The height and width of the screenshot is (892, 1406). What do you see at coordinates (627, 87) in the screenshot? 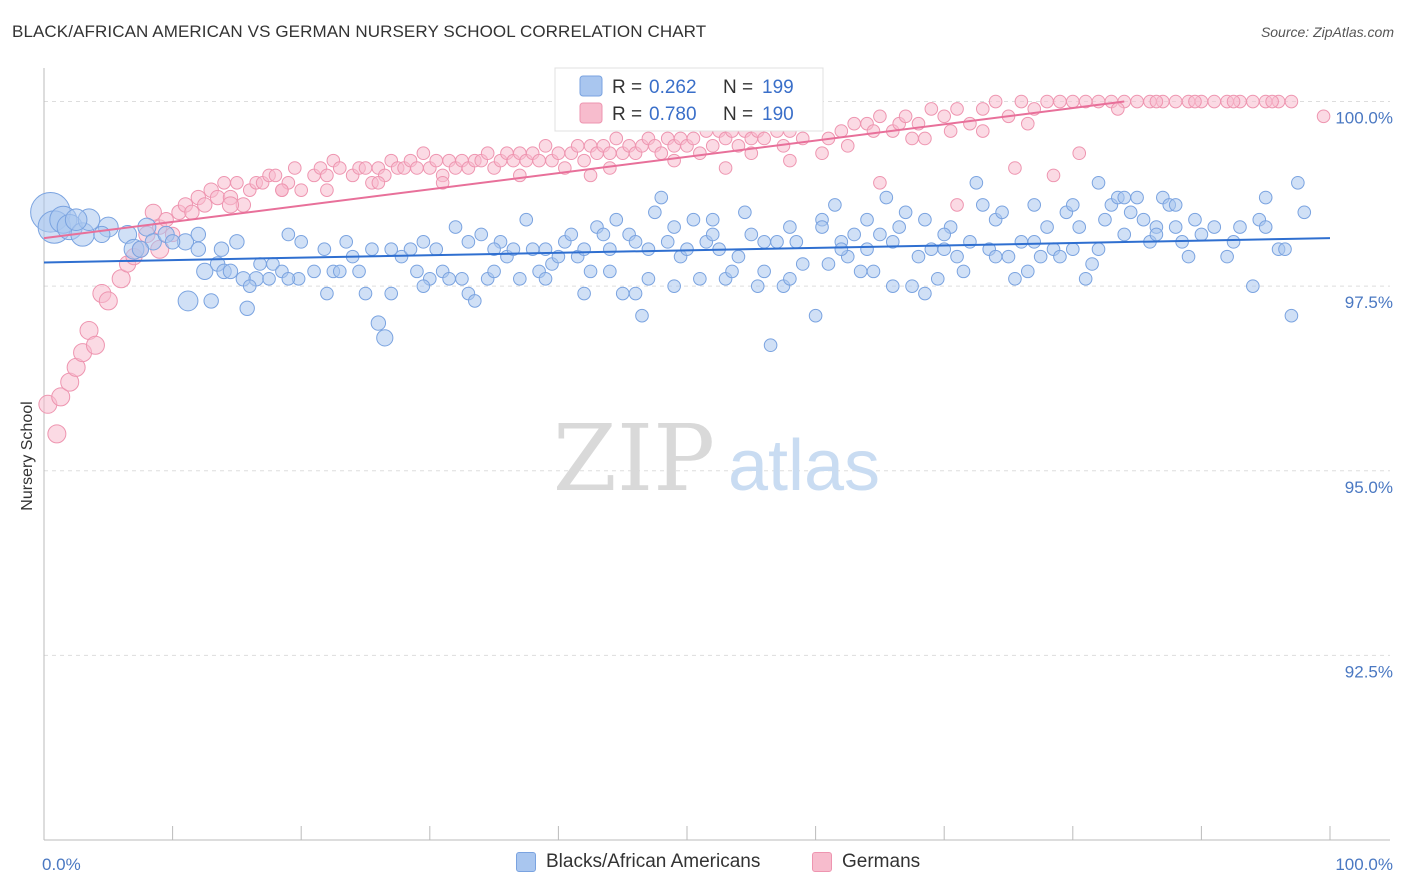
I see `legend-r-label-1: R =` at bounding box center [627, 87].